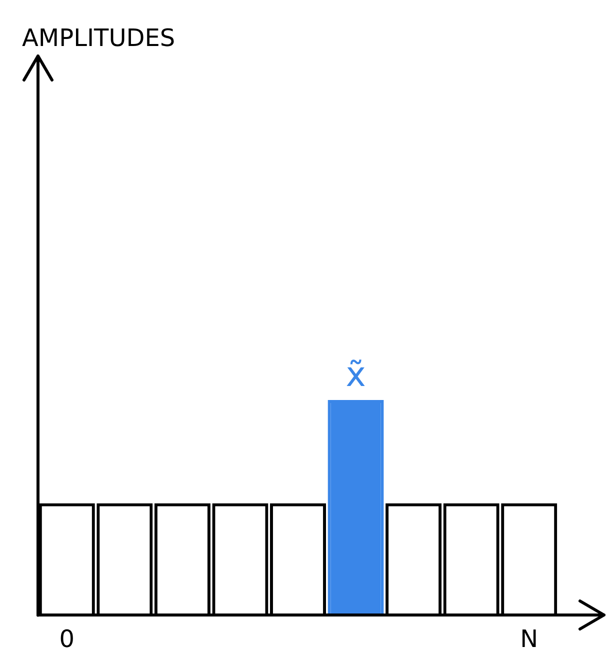  I want to click on text: x̃, so click(356, 375).